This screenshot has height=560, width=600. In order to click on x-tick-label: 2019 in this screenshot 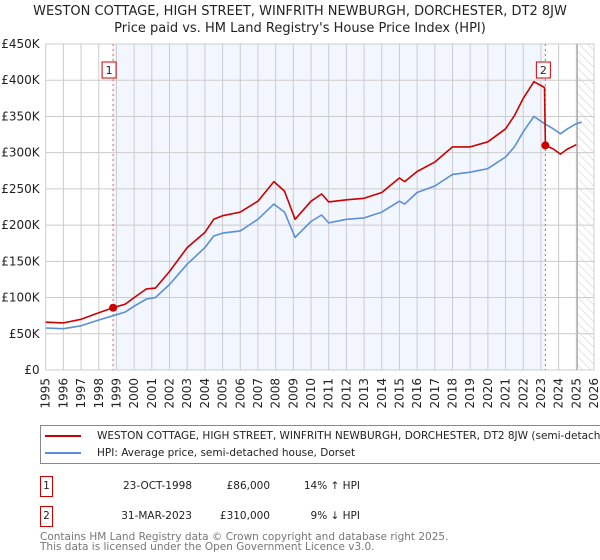, I will do `click(470, 393)`.